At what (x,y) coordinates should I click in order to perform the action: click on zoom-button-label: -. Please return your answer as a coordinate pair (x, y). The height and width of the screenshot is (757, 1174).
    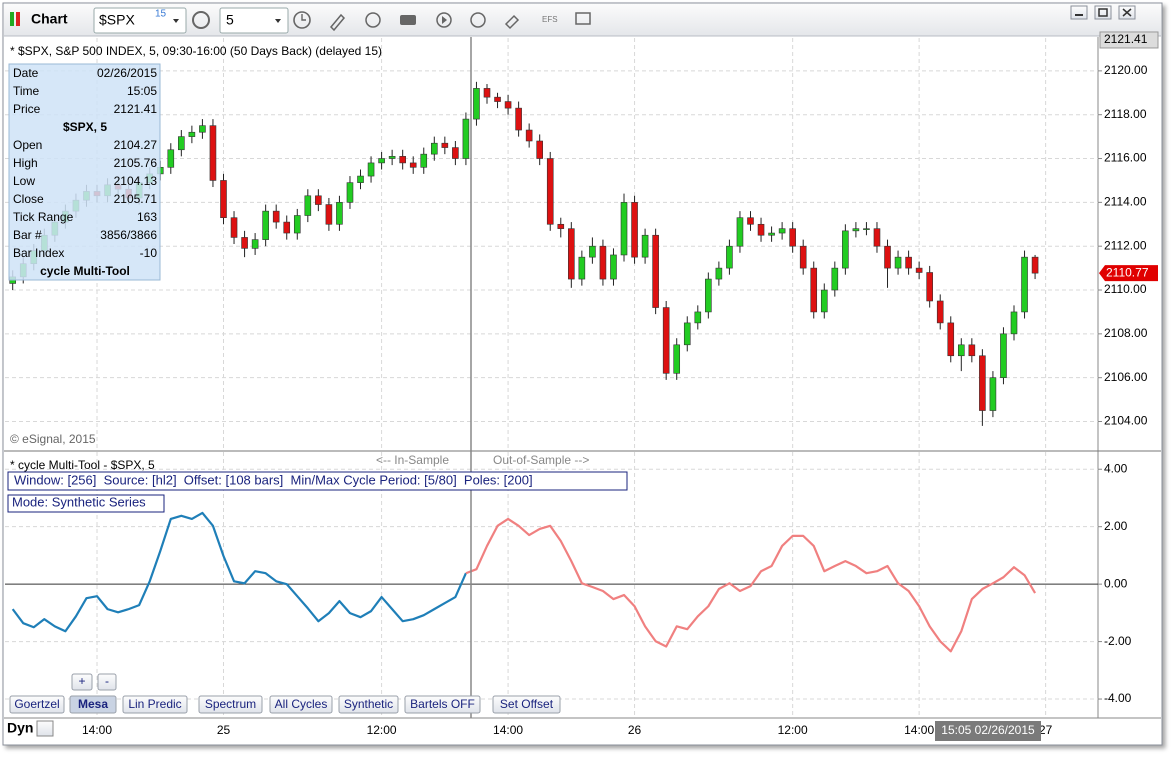
    Looking at the image, I should click on (107, 681).